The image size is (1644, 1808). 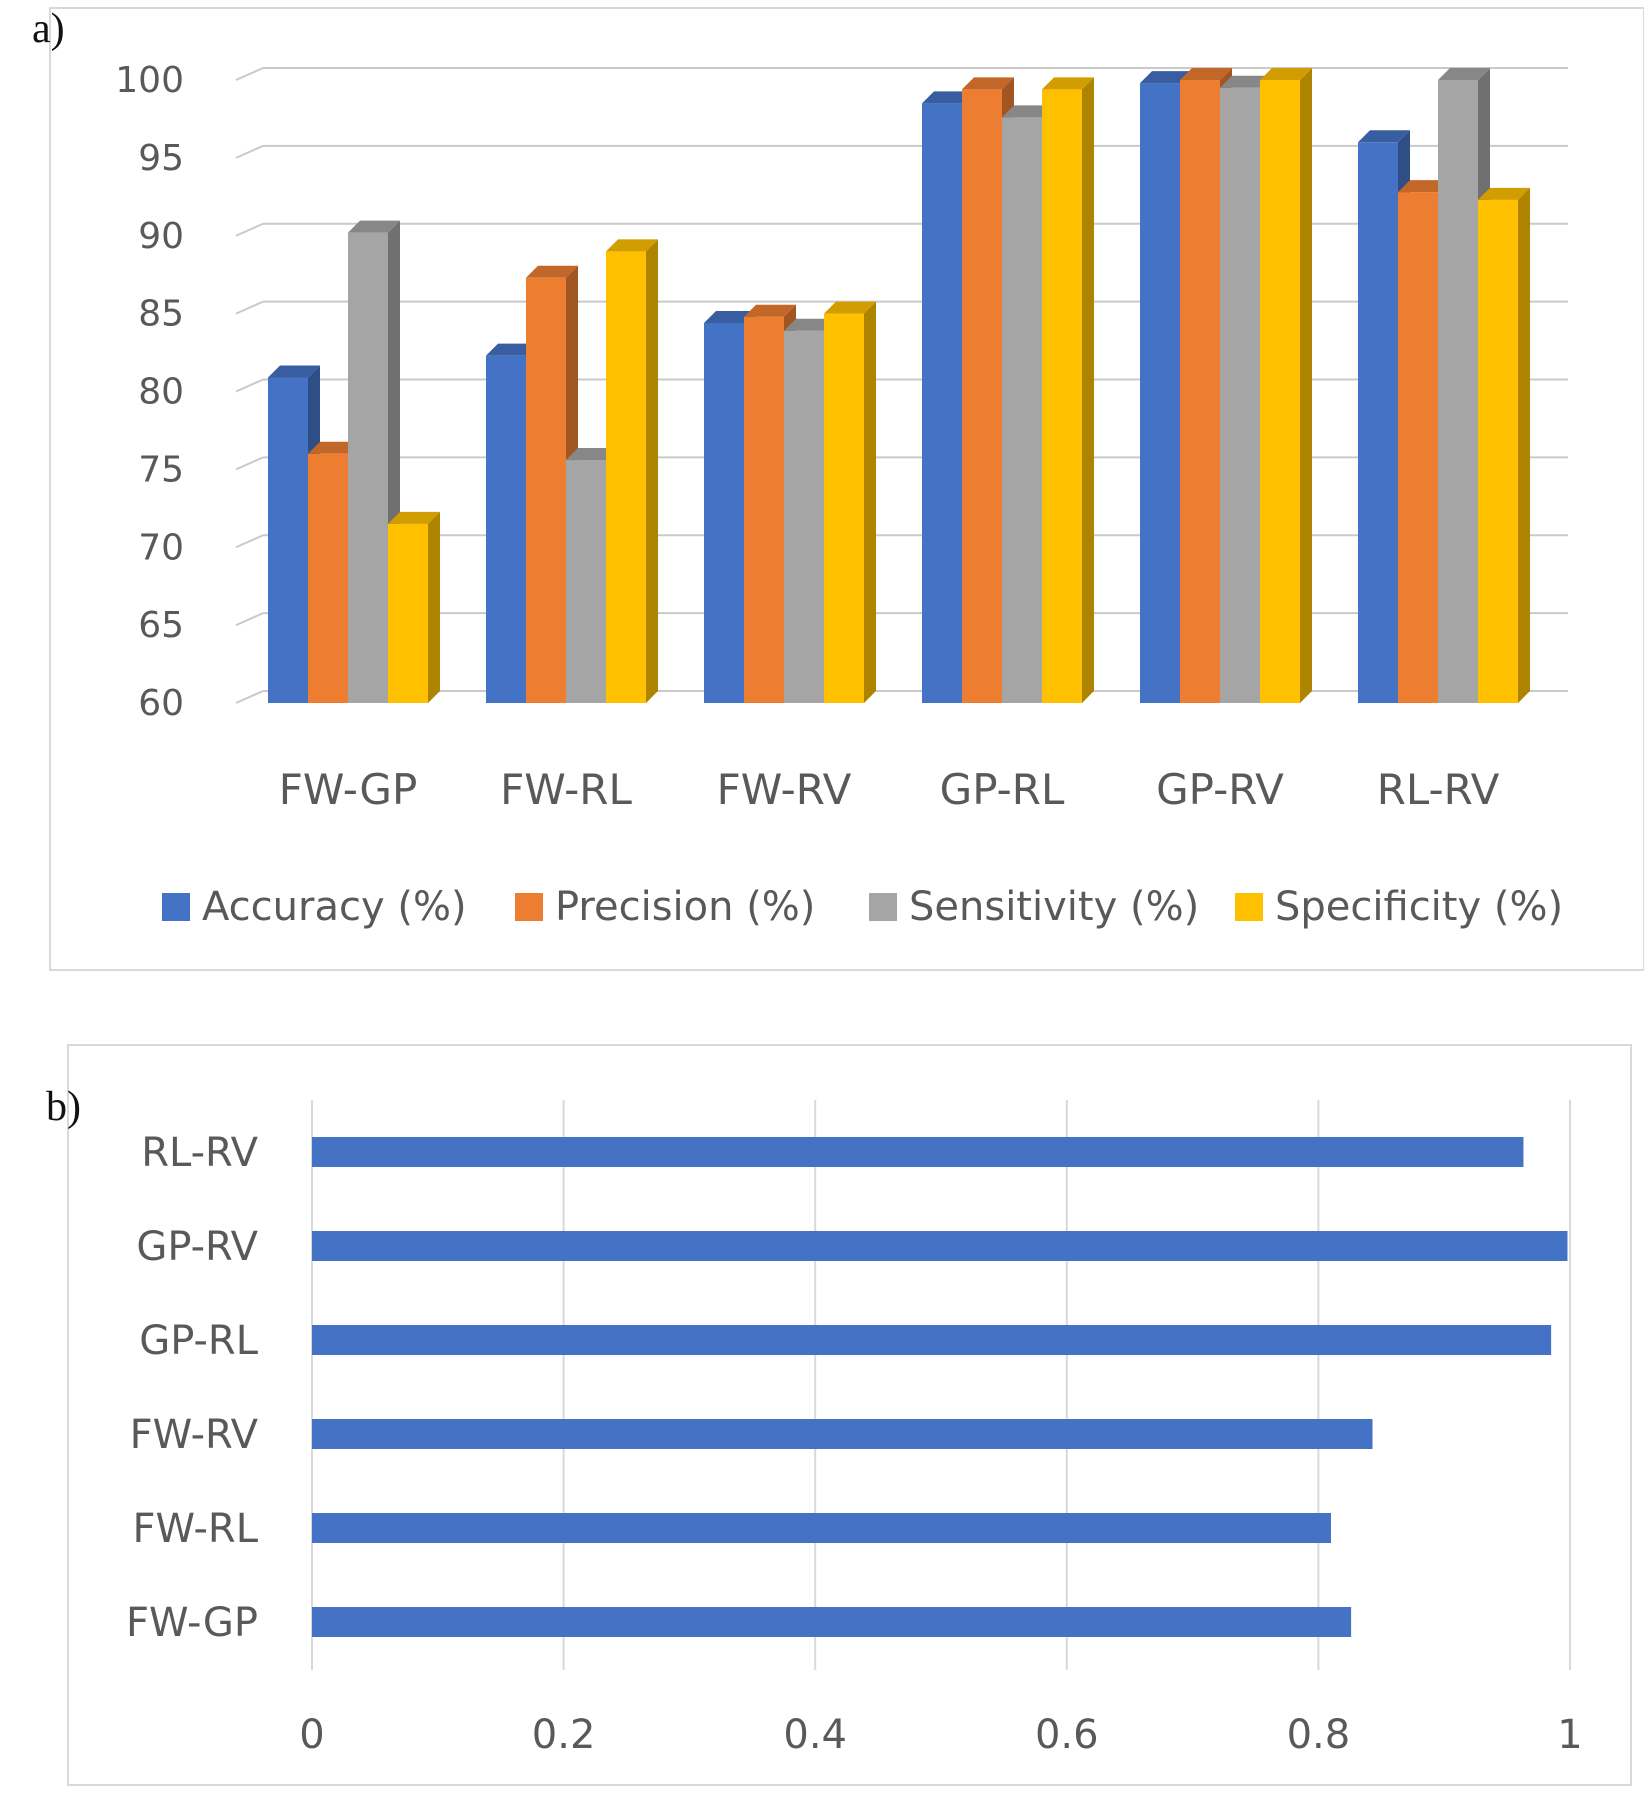 What do you see at coordinates (1319, 1735) in the screenshot?
I see `x-tick-label: 0.8` at bounding box center [1319, 1735].